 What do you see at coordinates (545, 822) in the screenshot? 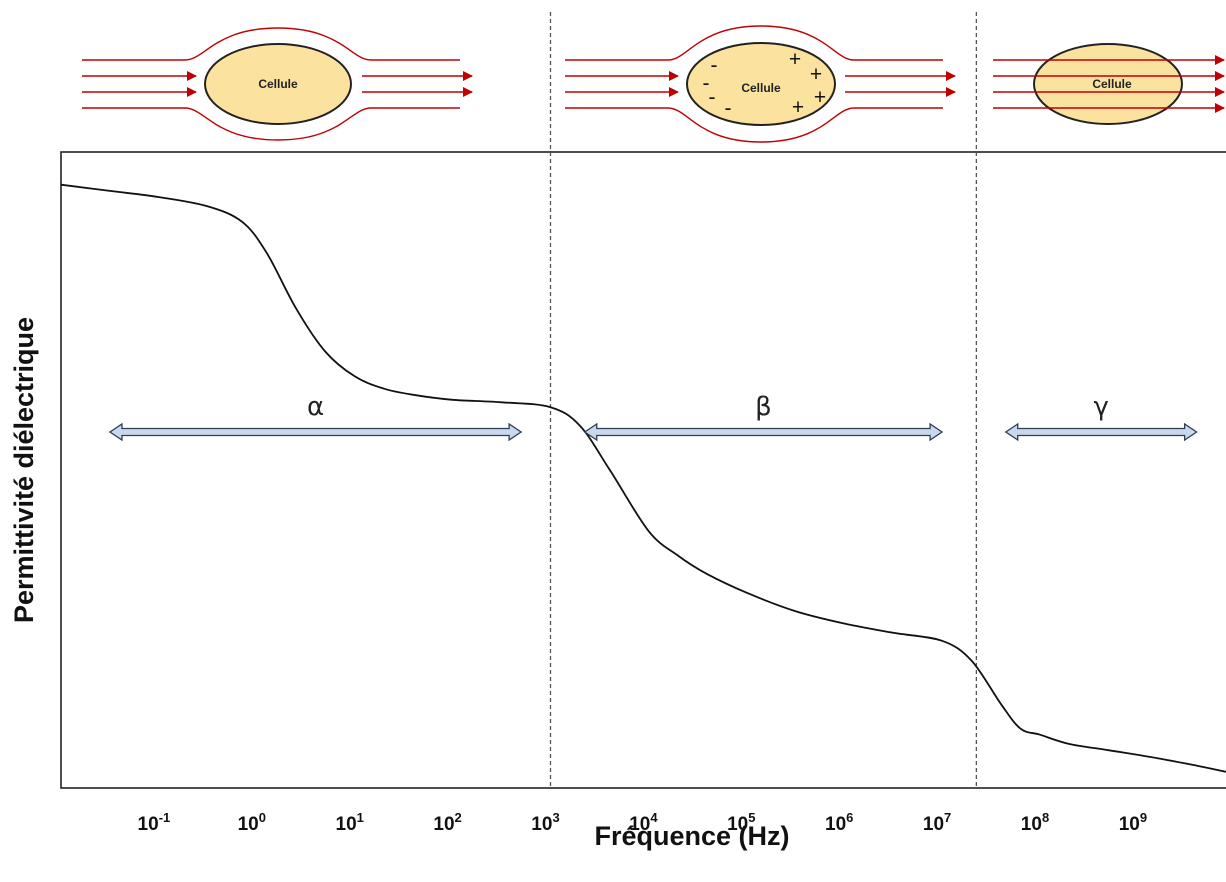
I see `x-tick-label: 10³` at bounding box center [545, 822].